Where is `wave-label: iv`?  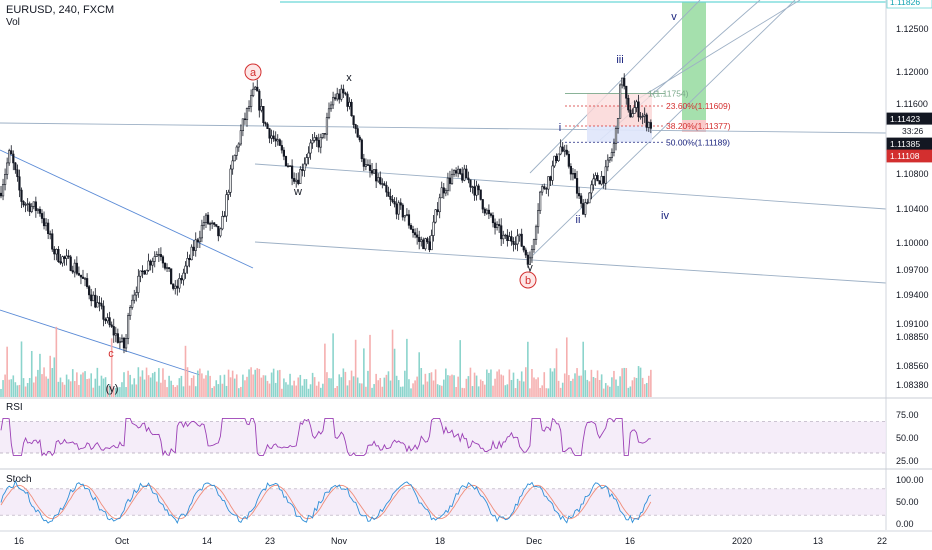 wave-label: iv is located at coordinates (665, 216).